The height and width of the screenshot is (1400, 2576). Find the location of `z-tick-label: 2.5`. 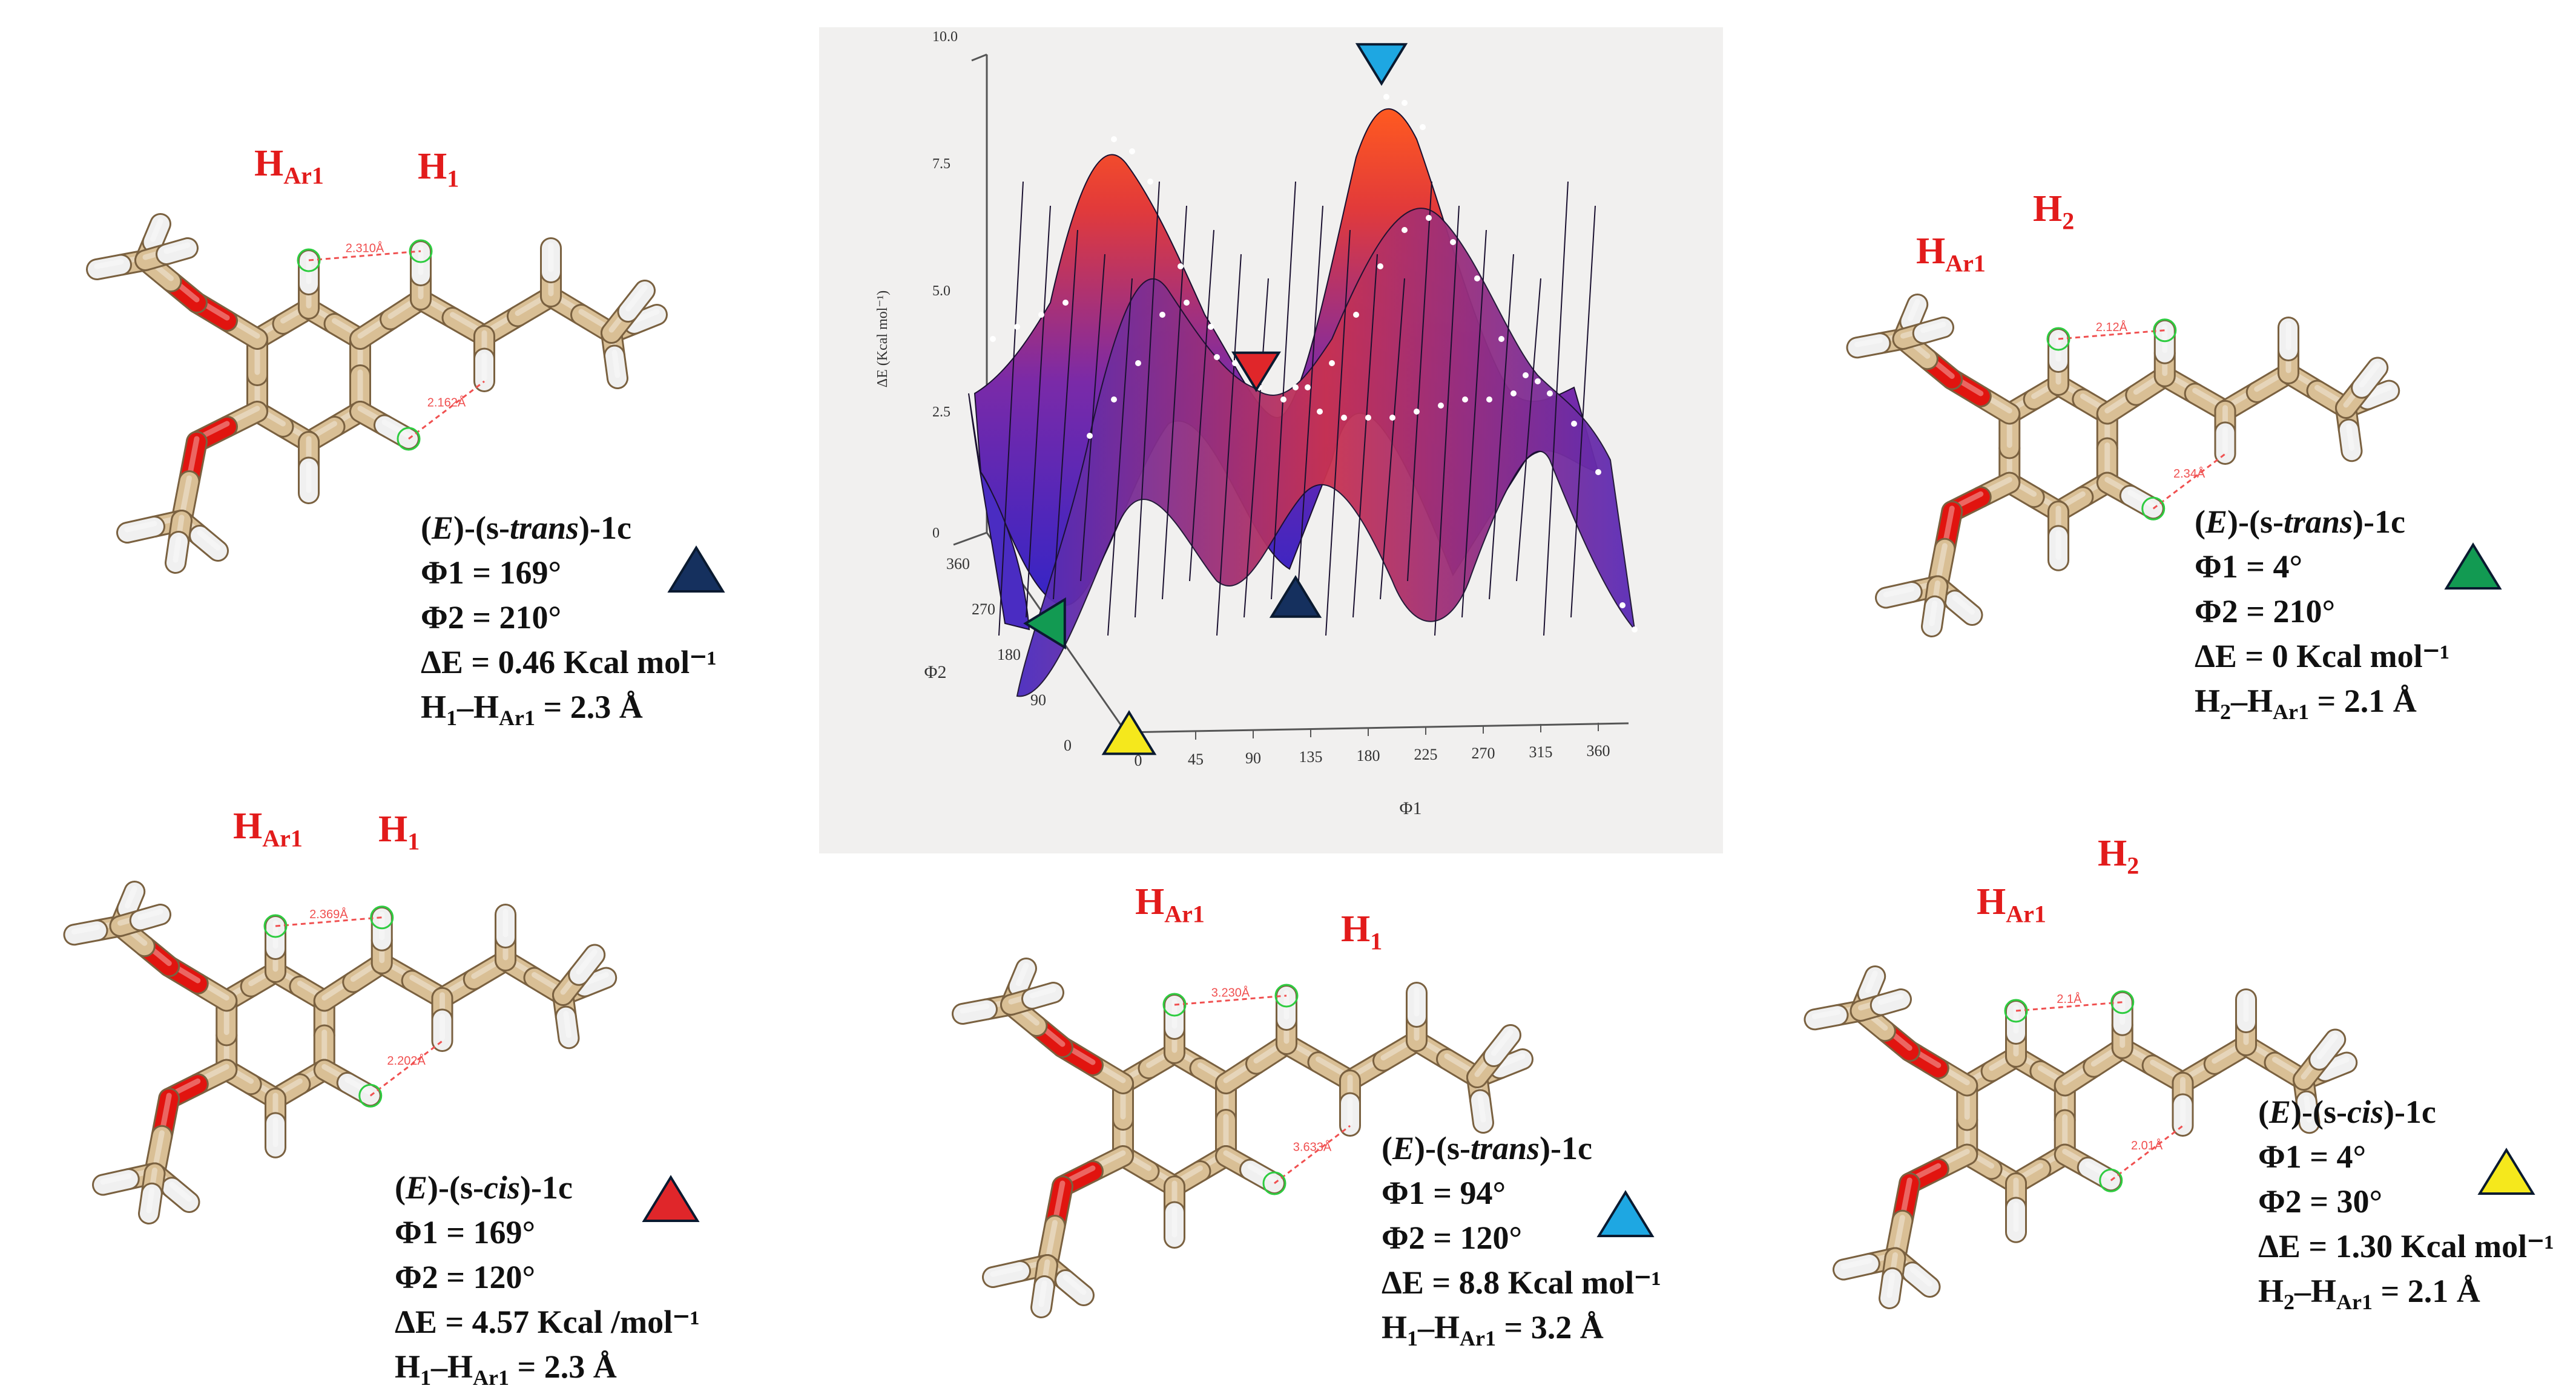

z-tick-label: 2.5 is located at coordinates (941, 412).